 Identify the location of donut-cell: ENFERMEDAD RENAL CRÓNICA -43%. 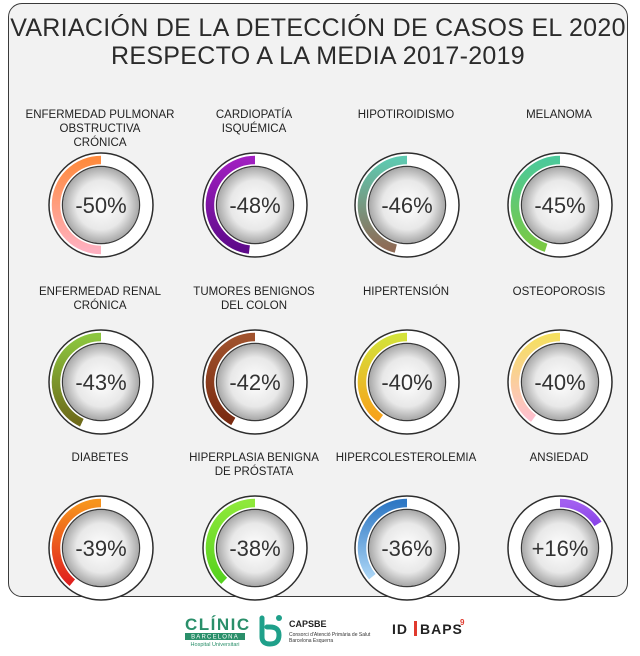
(100, 370).